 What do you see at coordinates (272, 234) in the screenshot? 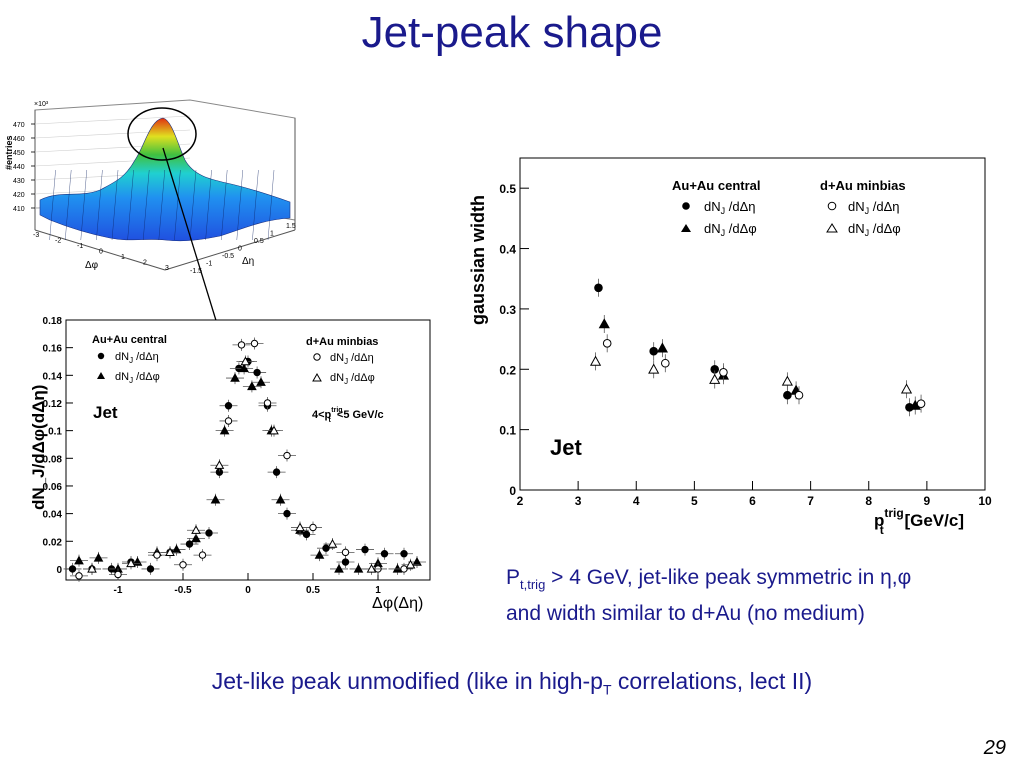
I see `surface-ytick-label: 1` at bounding box center [272, 234].